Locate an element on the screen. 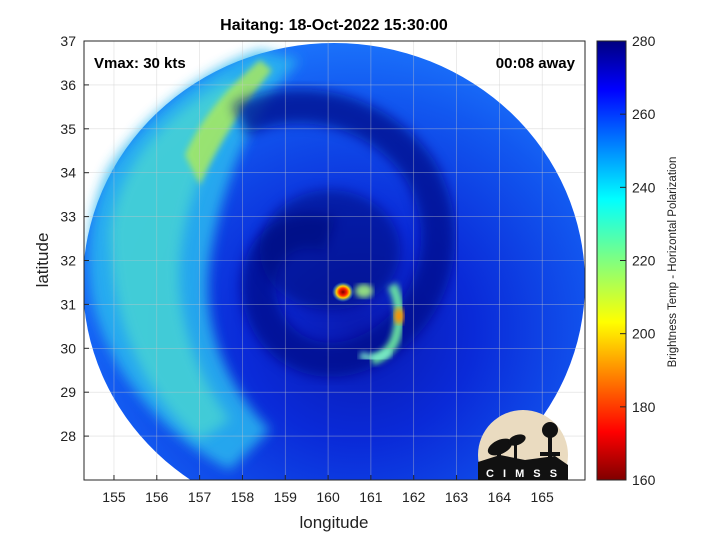 The height and width of the screenshot is (540, 720). colorbar-tick-label: 260 is located at coordinates (644, 114).